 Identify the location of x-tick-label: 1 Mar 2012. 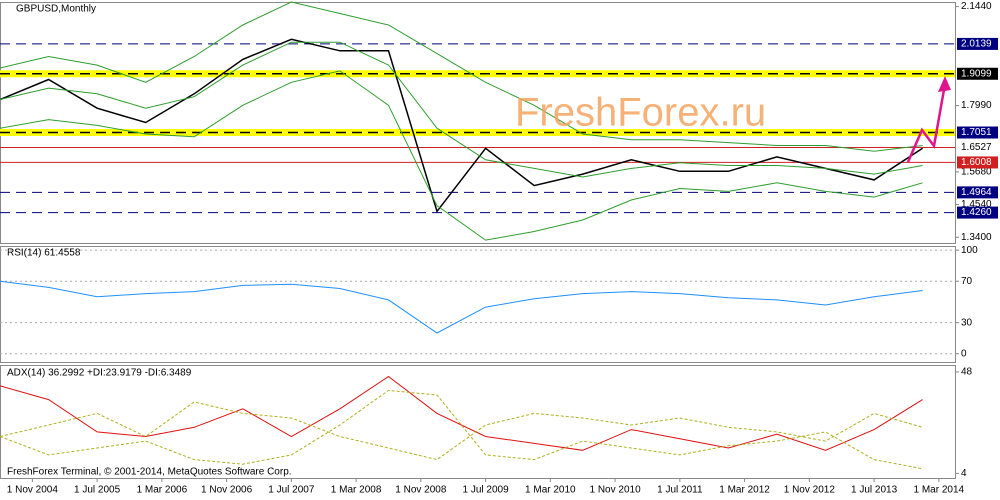
(744, 490).